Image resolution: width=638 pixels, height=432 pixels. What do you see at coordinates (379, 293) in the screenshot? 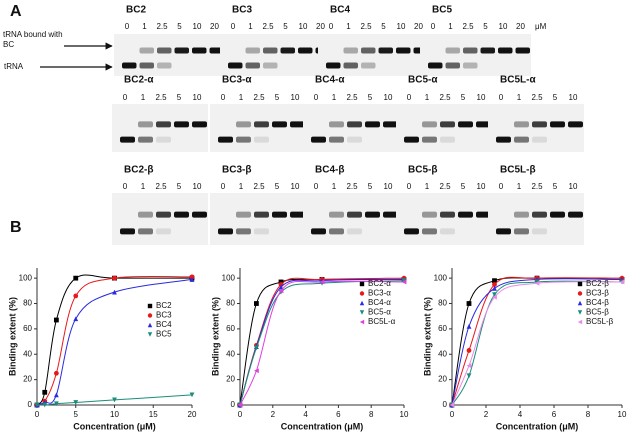
I see `legend-label: BC3-α` at bounding box center [379, 293].